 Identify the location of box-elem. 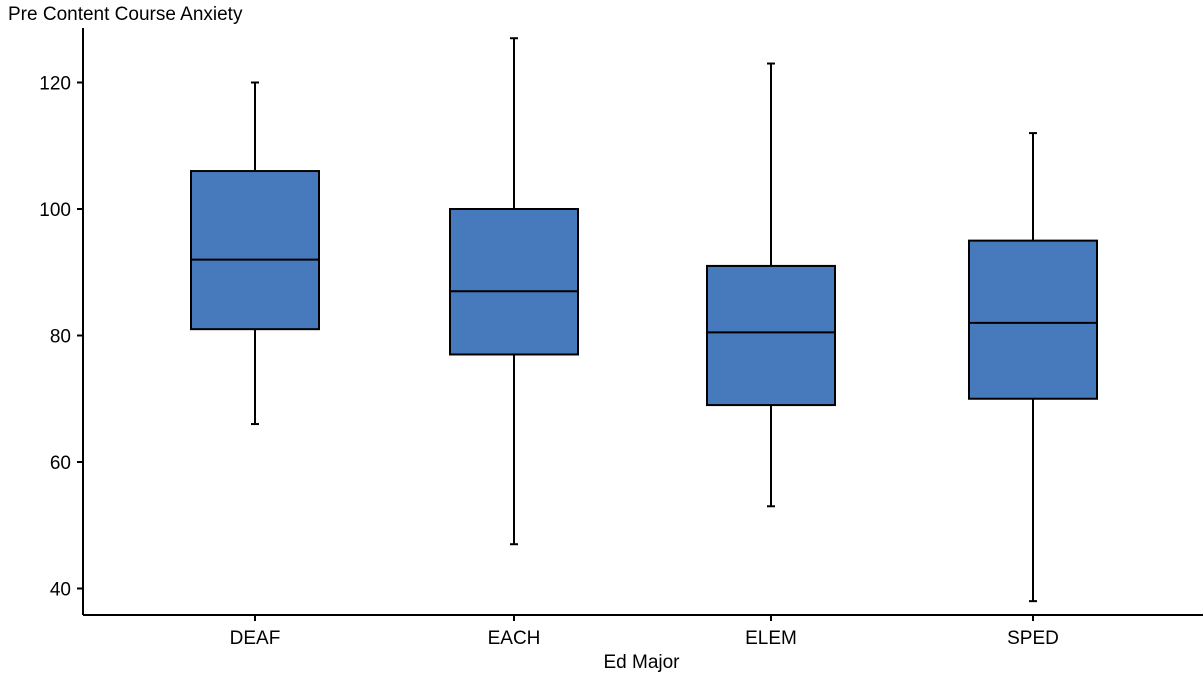
(771, 335).